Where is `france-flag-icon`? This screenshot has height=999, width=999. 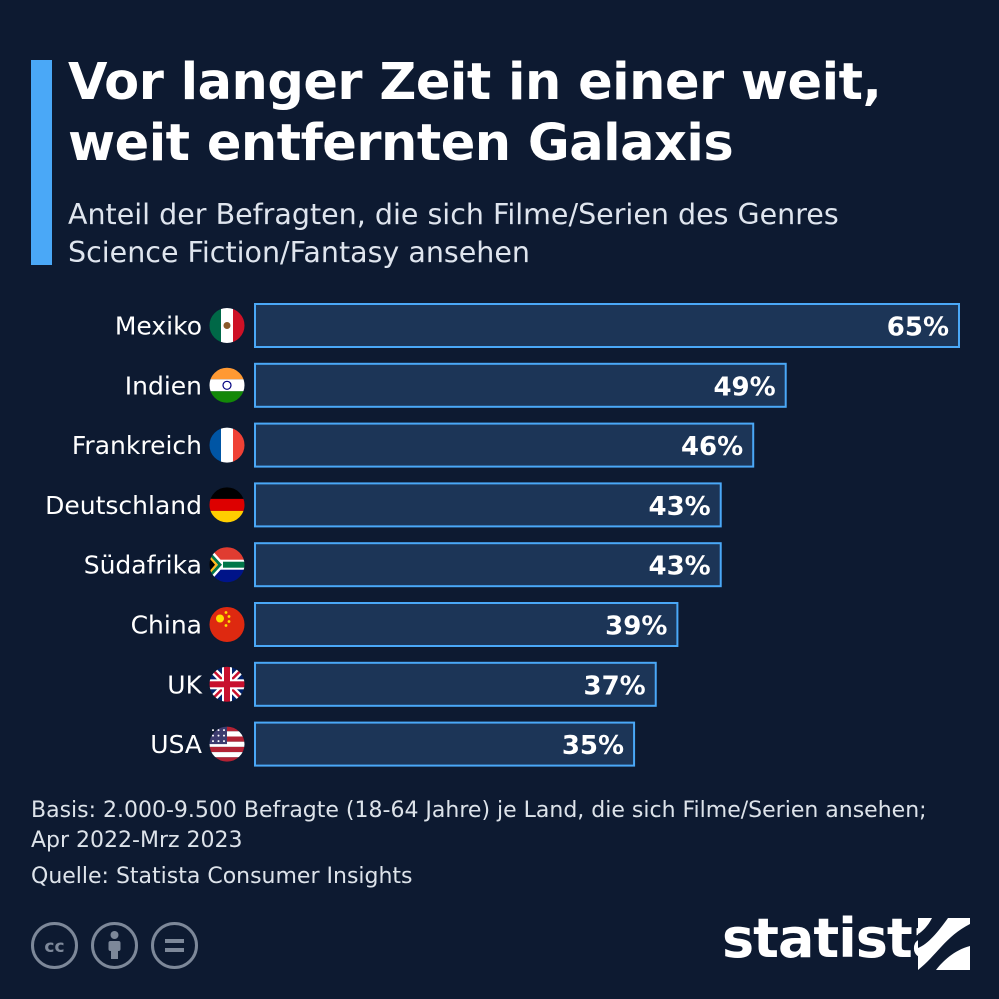 france-flag-icon is located at coordinates (227, 445).